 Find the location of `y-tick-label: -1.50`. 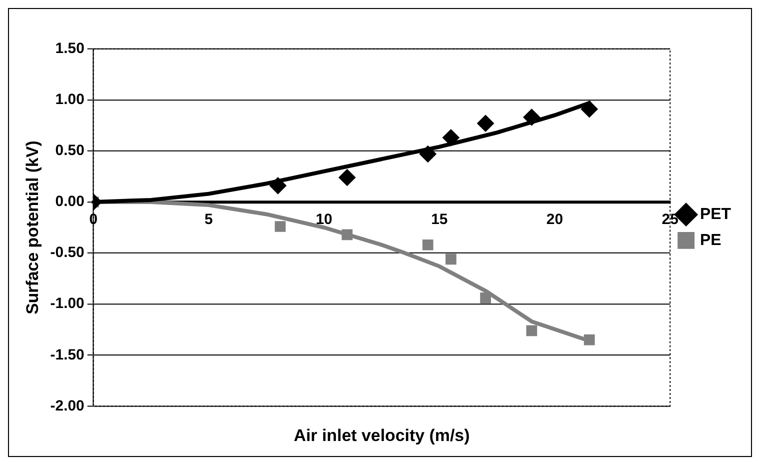

y-tick-label: -1.50 is located at coordinates (67, 355).